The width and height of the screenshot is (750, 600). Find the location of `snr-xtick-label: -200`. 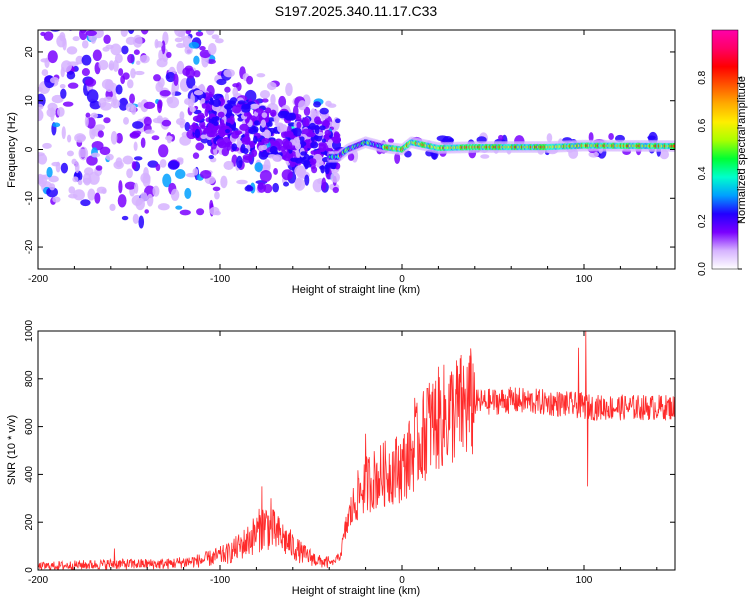

snr-xtick-label: -200 is located at coordinates (38, 580).